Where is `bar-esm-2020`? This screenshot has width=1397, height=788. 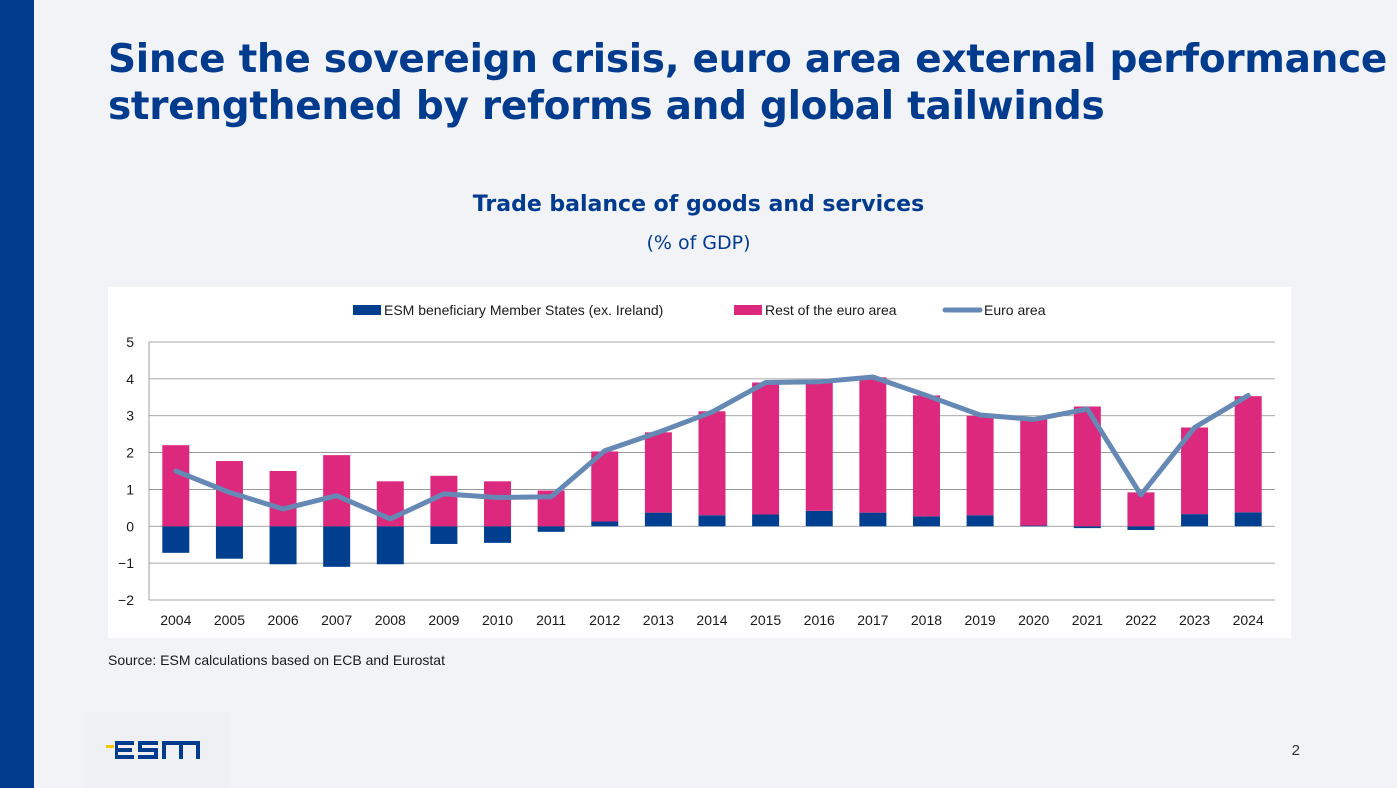 bar-esm-2020 is located at coordinates (1034, 526).